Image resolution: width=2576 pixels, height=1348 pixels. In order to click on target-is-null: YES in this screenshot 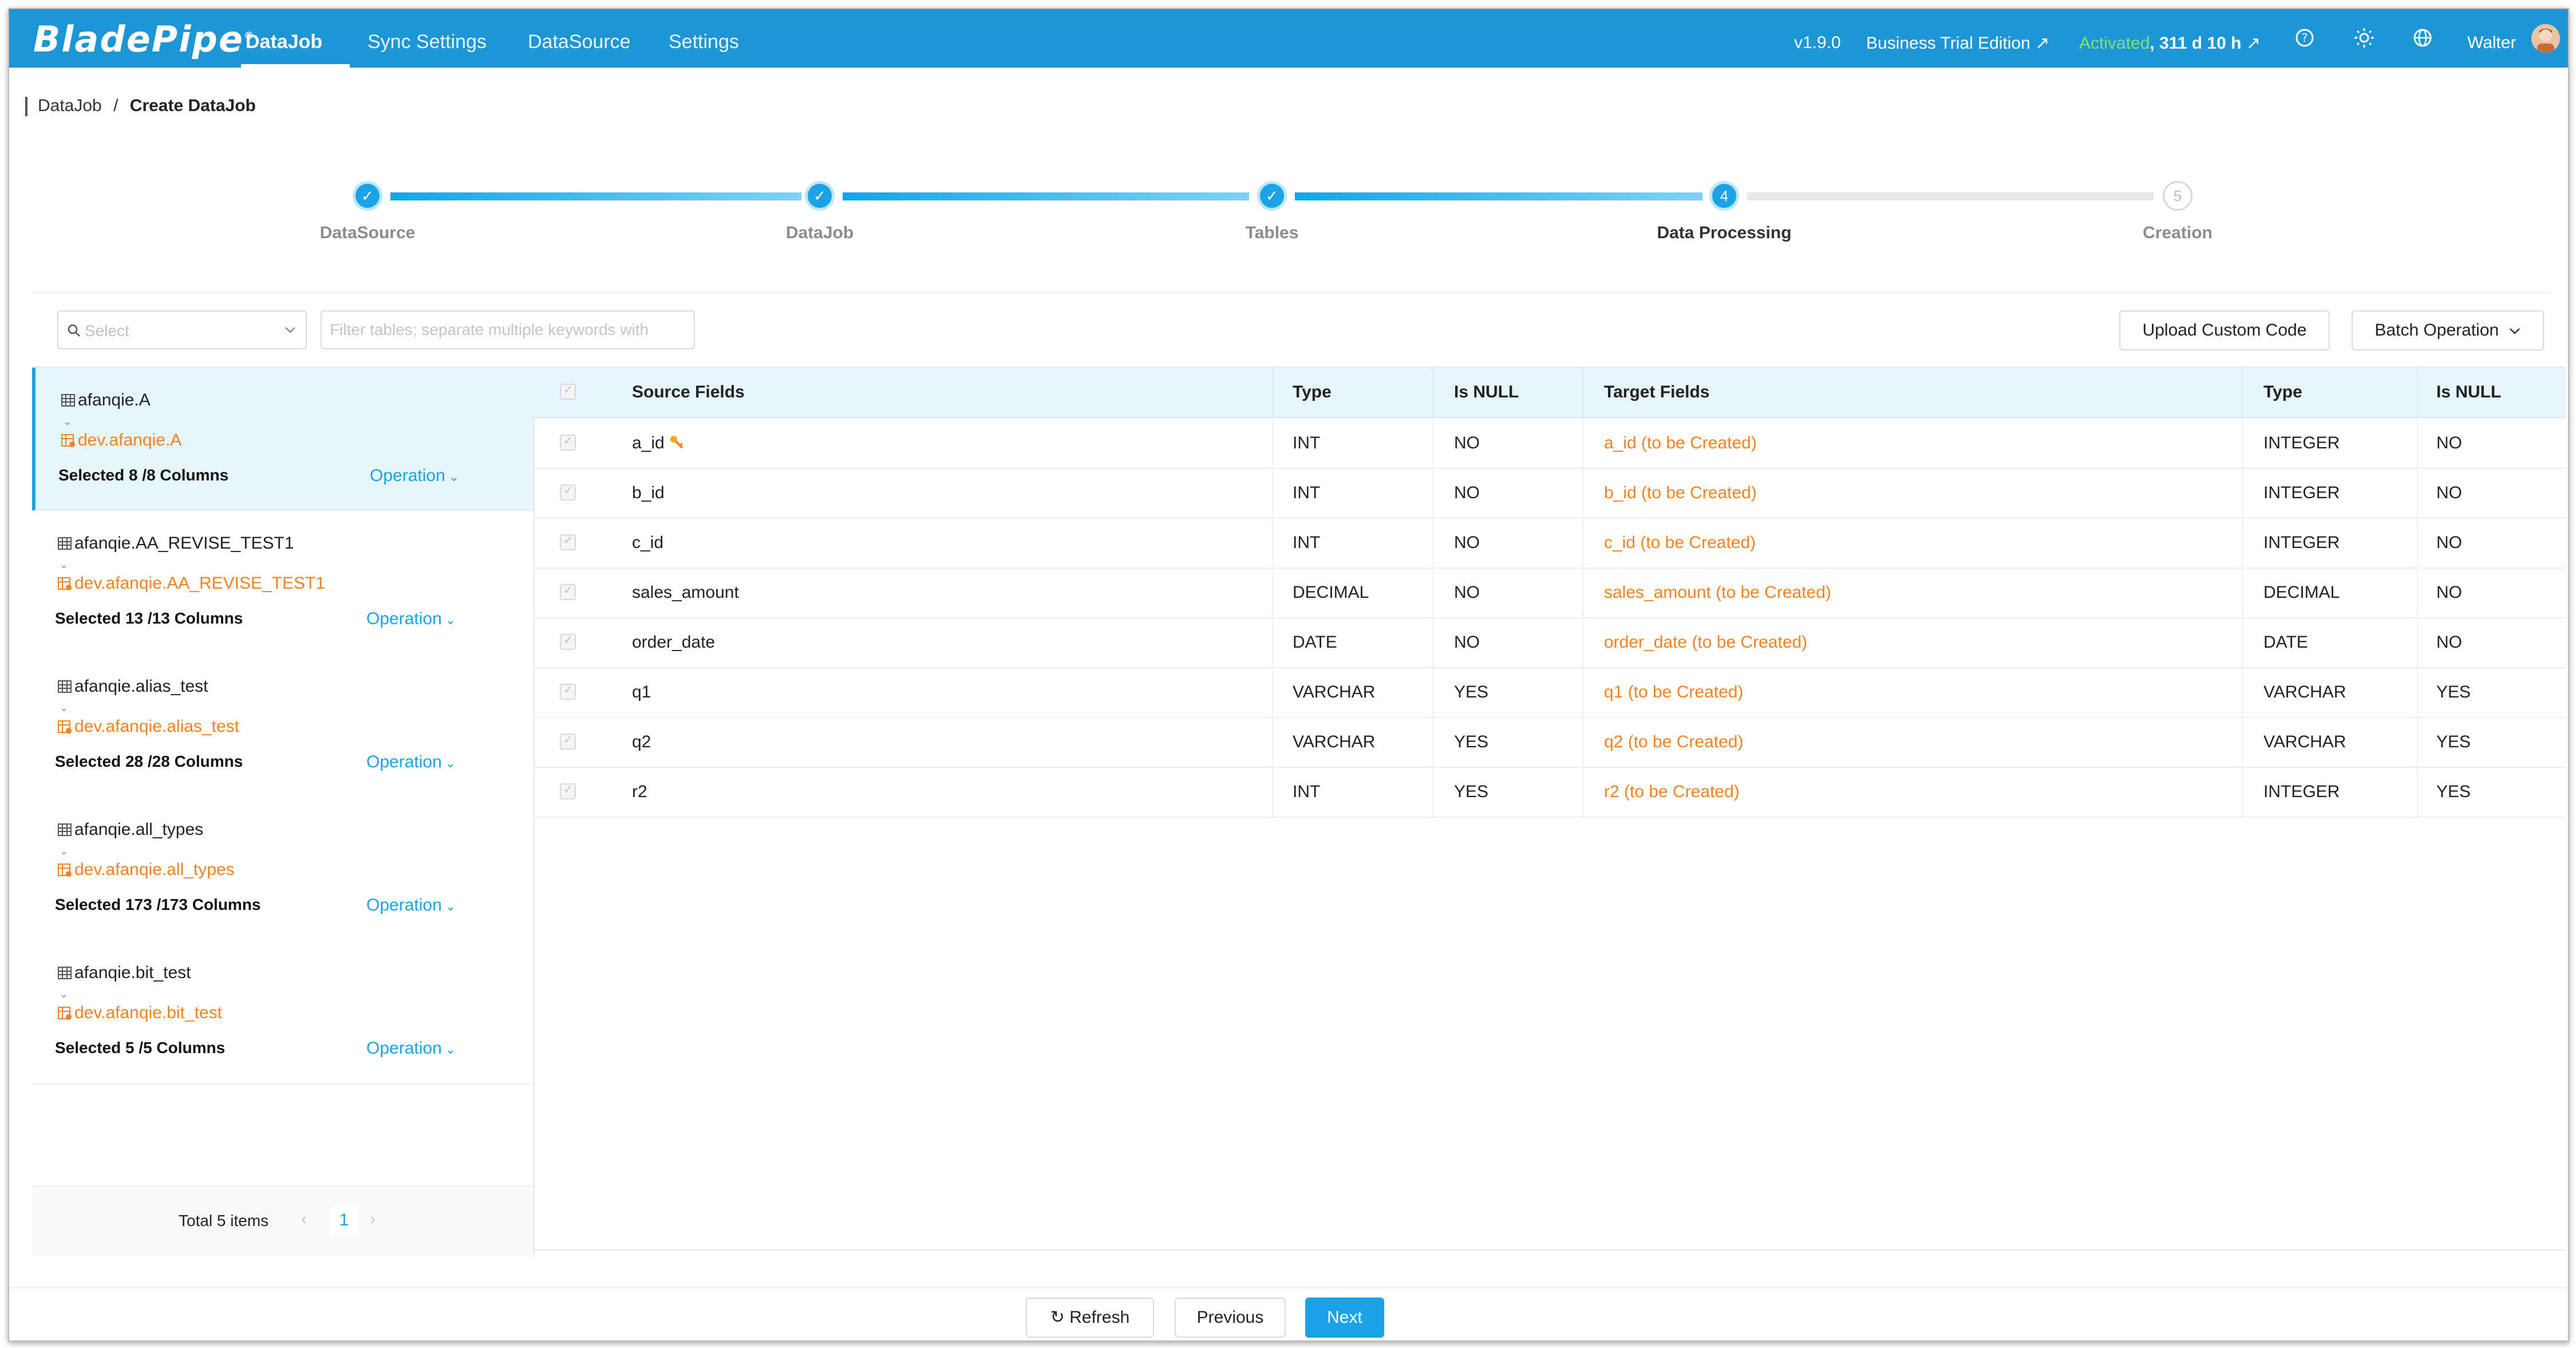, I will do `click(2453, 741)`.